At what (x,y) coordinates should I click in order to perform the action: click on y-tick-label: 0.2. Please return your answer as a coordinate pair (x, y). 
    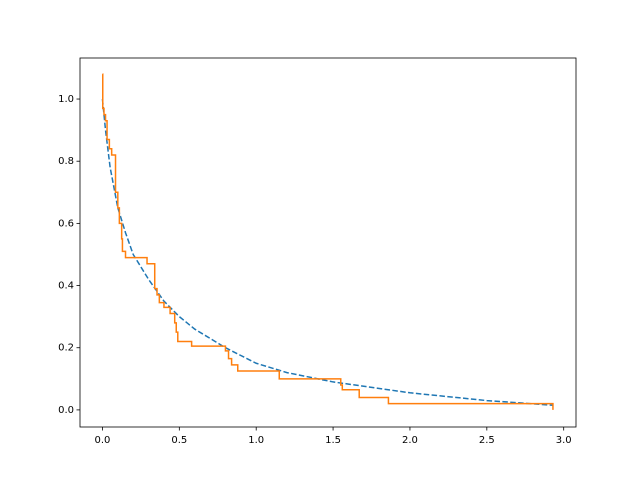
    Looking at the image, I should click on (66, 348).